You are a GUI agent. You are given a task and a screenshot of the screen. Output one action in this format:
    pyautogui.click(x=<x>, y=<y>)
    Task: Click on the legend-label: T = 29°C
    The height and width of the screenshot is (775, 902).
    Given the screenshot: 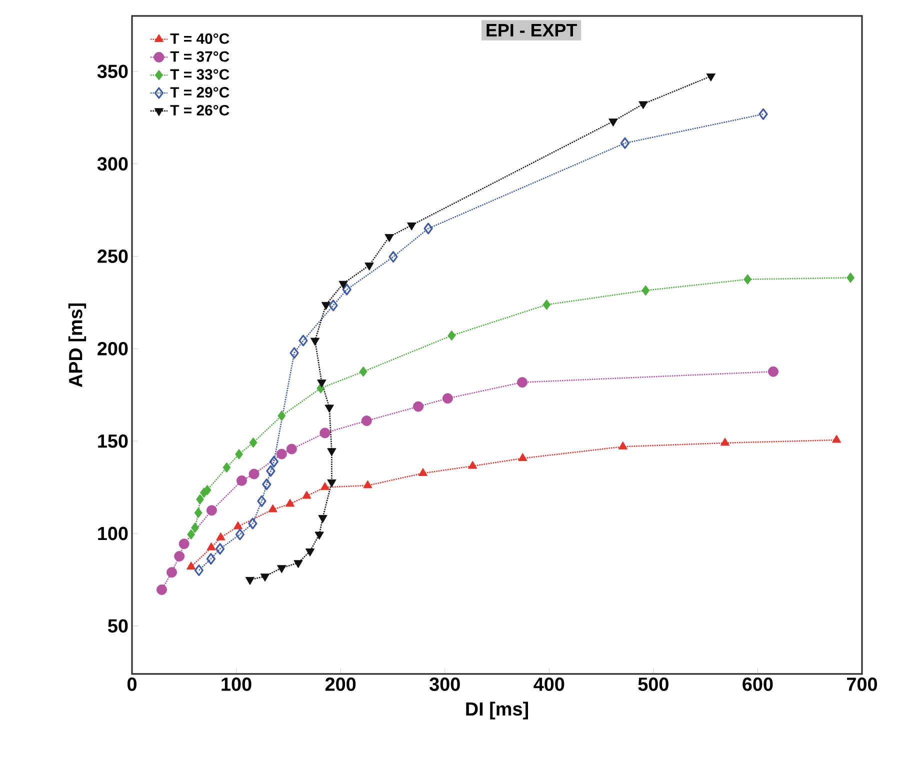 What is the action you would take?
    pyautogui.click(x=200, y=92)
    